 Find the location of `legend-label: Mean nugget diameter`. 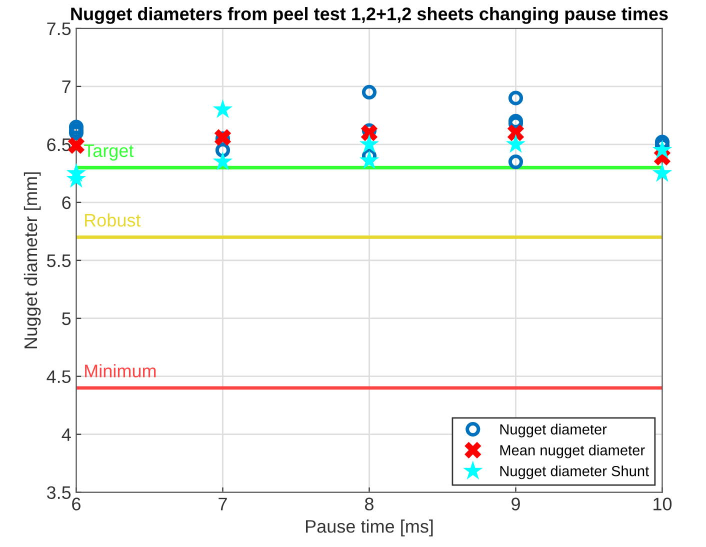

legend-label: Mean nugget diameter is located at coordinates (572, 451).